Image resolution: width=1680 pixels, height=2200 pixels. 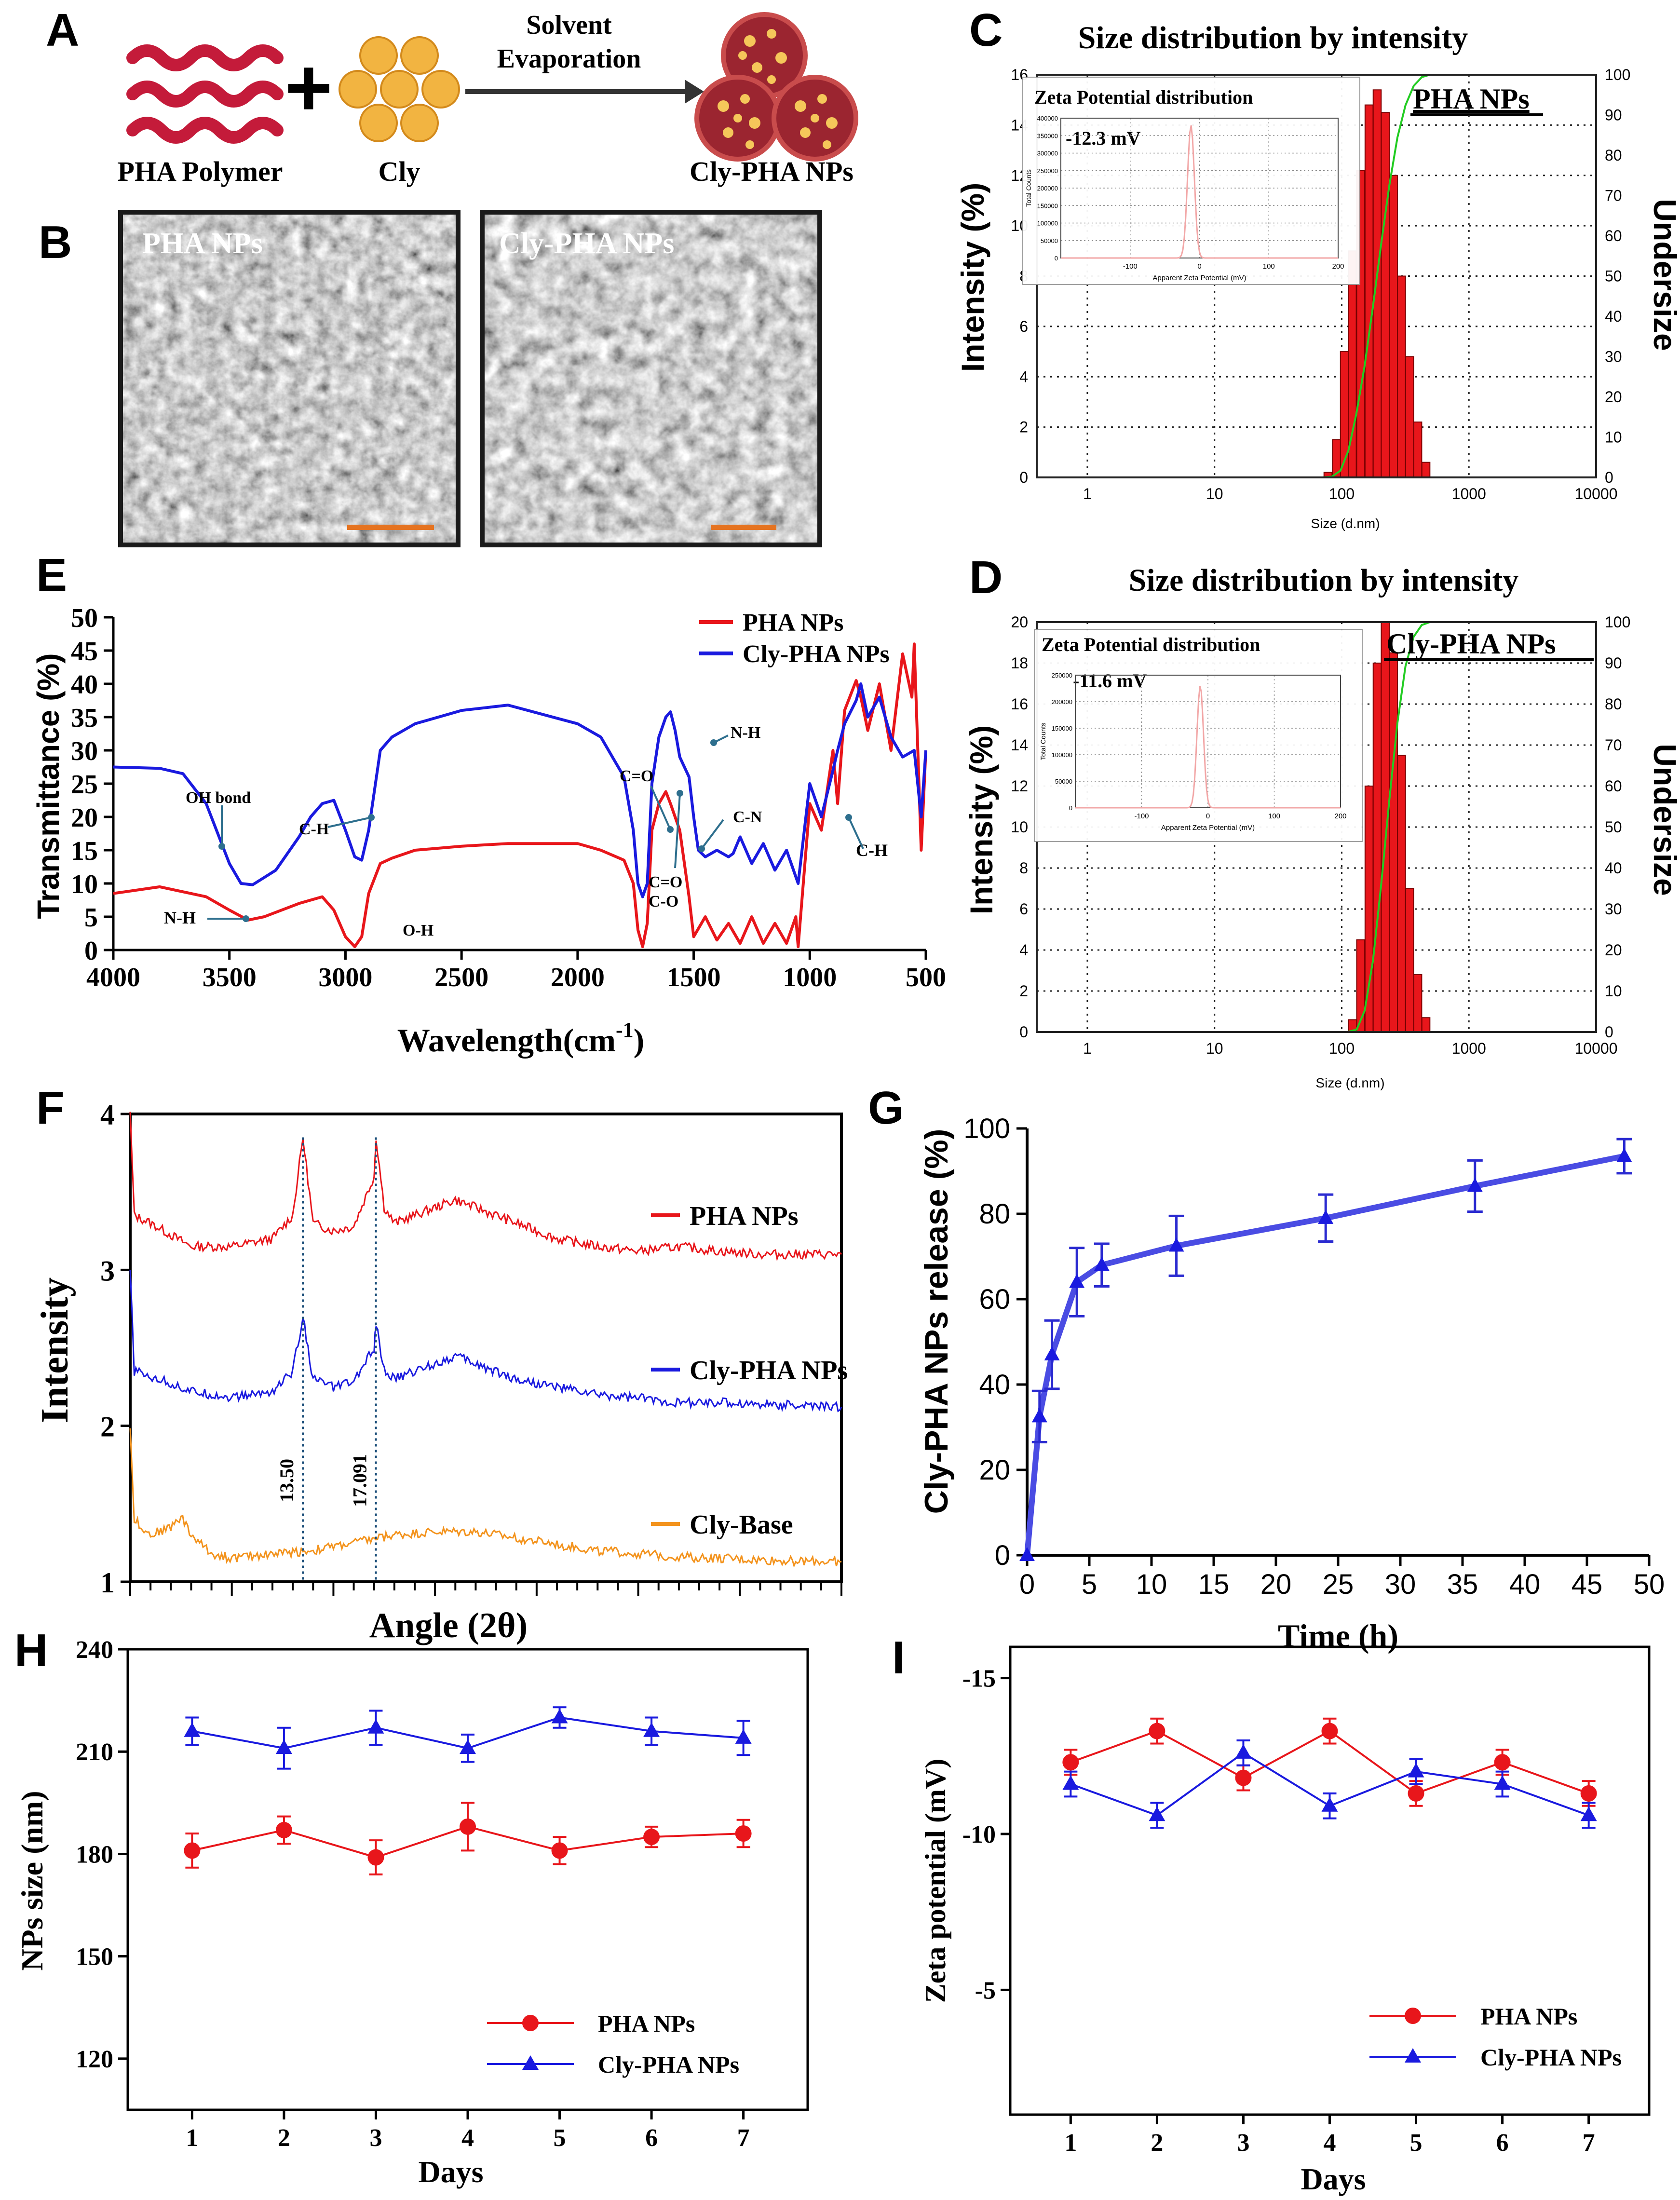 What do you see at coordinates (639, 1040) in the screenshot?
I see `x-axis-label-end: )` at bounding box center [639, 1040].